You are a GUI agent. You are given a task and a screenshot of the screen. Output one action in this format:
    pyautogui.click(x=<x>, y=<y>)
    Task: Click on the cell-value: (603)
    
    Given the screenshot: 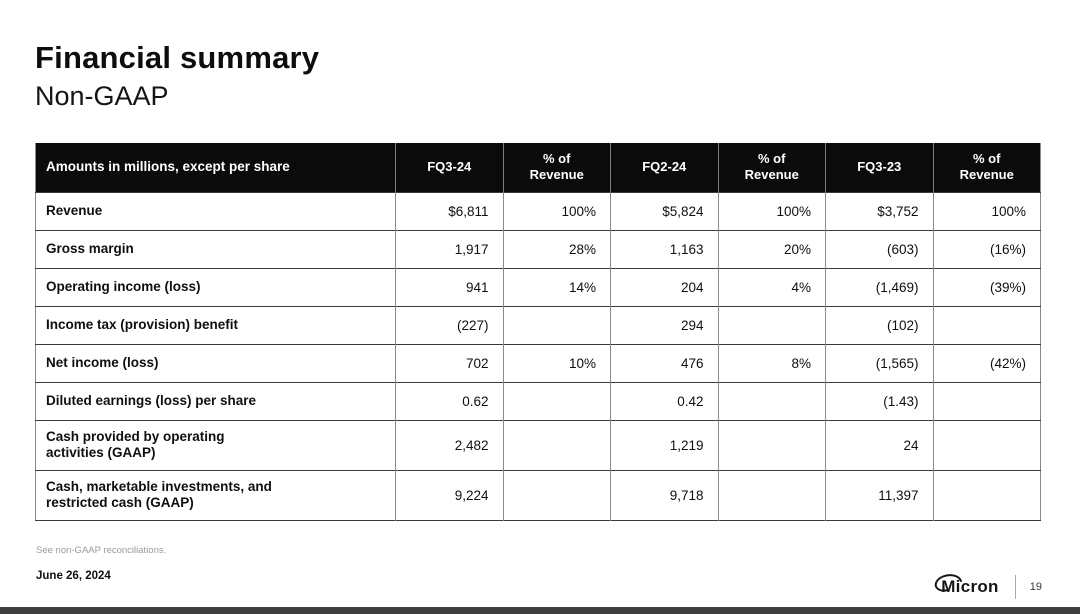 What is the action you would take?
    pyautogui.click(x=879, y=248)
    